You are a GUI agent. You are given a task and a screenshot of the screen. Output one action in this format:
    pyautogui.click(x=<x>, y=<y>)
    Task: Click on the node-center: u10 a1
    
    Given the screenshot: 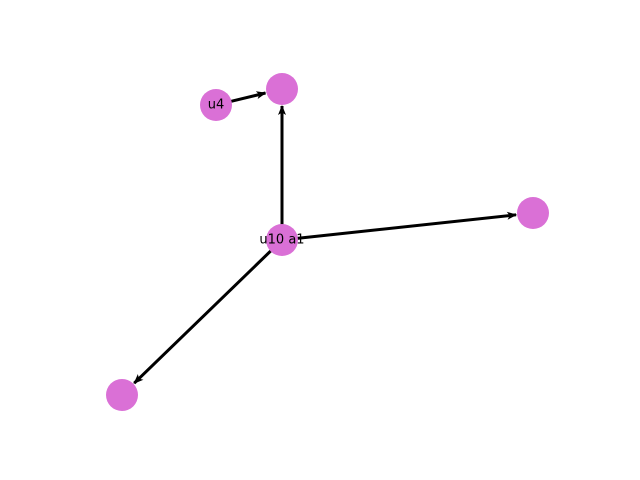 What is the action you would take?
    pyautogui.click(x=282, y=240)
    